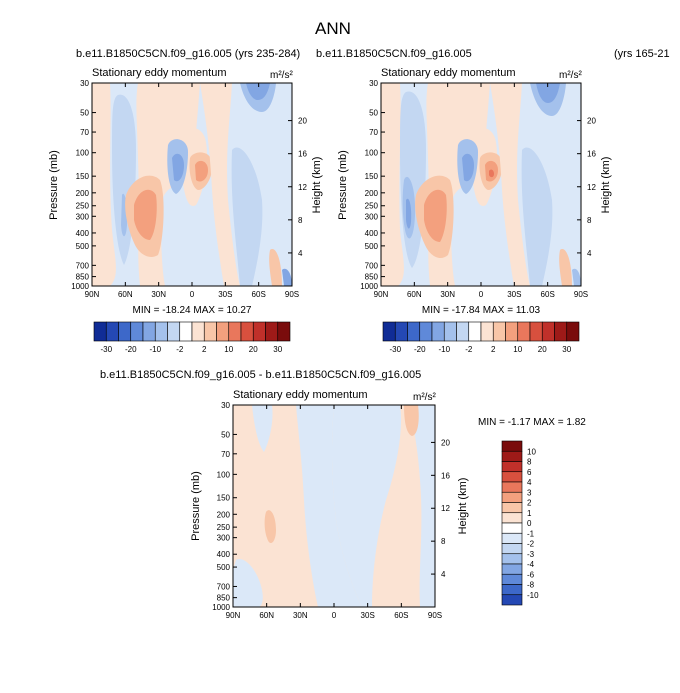 Image resolution: width=680 pixels, height=693 pixels. I want to click on colorbar-label: 20, so click(253, 349).